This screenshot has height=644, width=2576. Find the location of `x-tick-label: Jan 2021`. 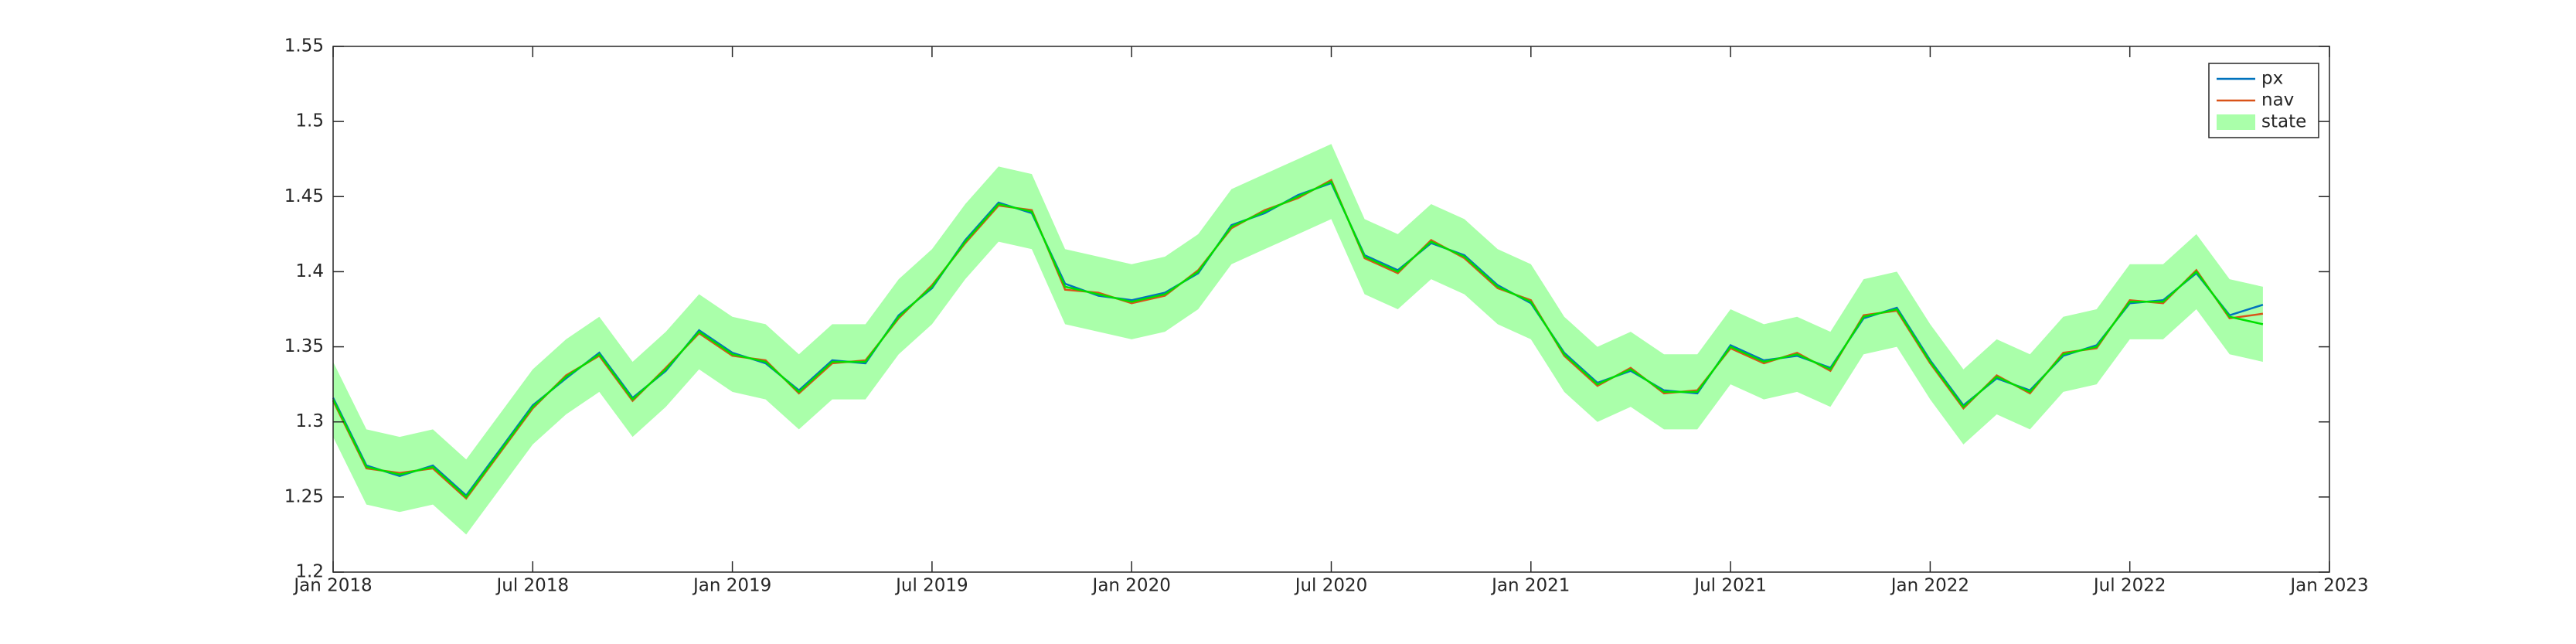

x-tick-label: Jan 2021 is located at coordinates (1530, 586).